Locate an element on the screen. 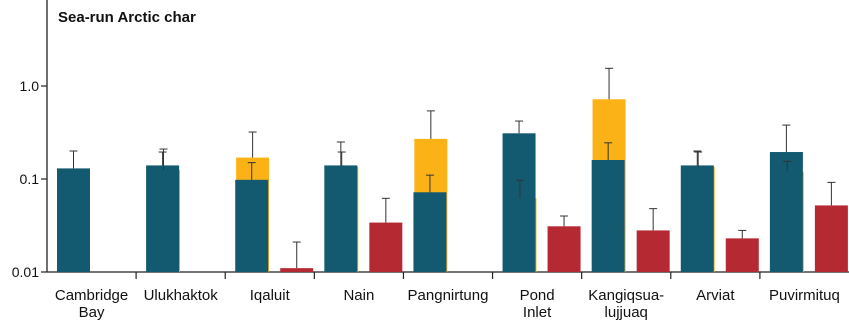 The height and width of the screenshot is (320, 849). x-axis-ticks is located at coordinates (448, 275).